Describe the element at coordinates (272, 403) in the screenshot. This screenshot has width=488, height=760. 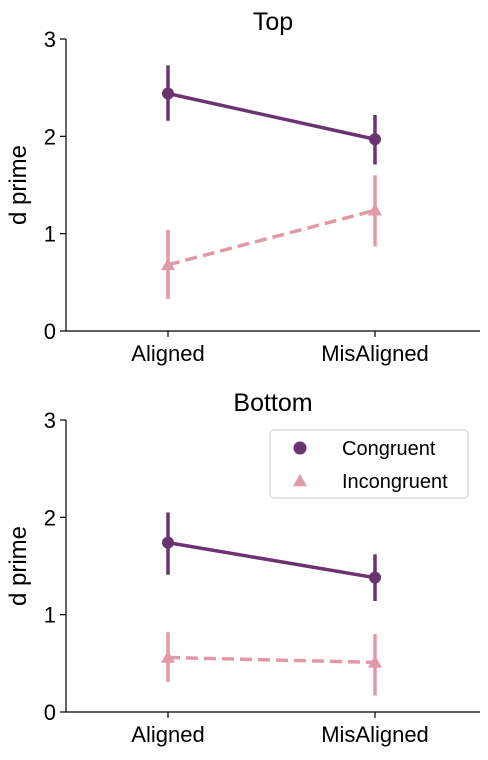
I see `chart-title: Bottom` at that location.